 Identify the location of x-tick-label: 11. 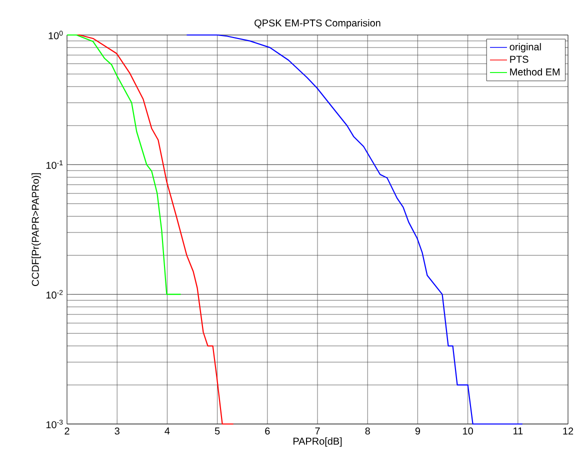
(518, 431).